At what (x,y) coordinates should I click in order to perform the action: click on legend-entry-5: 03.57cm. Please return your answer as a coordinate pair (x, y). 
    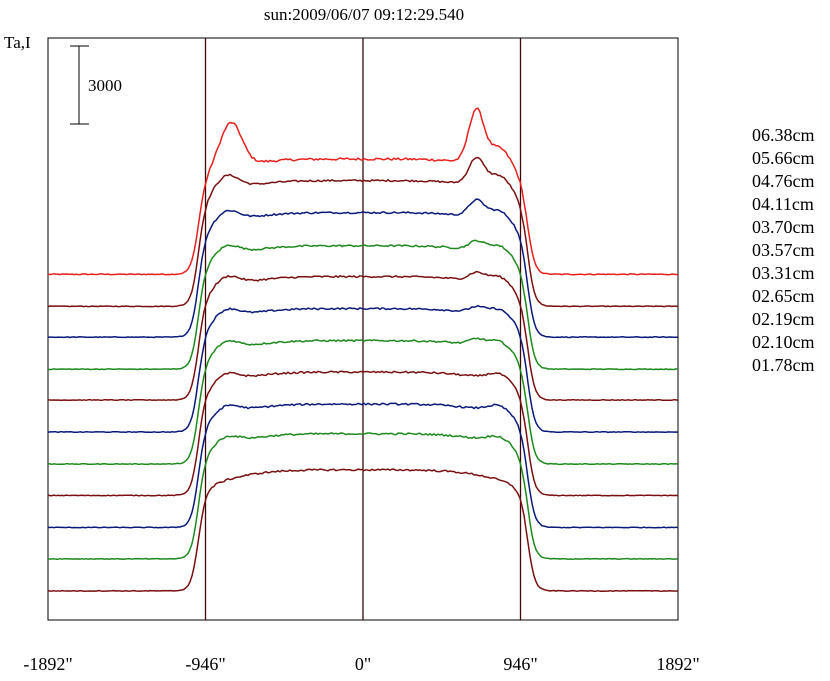
    Looking at the image, I should click on (783, 250).